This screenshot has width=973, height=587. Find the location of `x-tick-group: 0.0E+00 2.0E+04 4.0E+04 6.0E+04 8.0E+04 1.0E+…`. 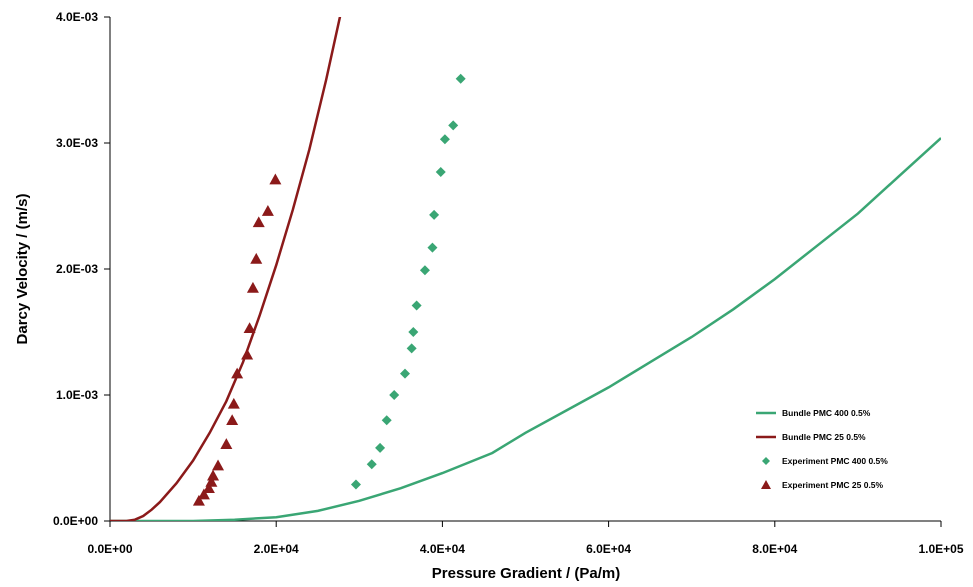

x-tick-group: 0.0E+00 2.0E+04 4.0E+04 6.0E+04 8.0E+04 1.0E+… is located at coordinates (525, 538).